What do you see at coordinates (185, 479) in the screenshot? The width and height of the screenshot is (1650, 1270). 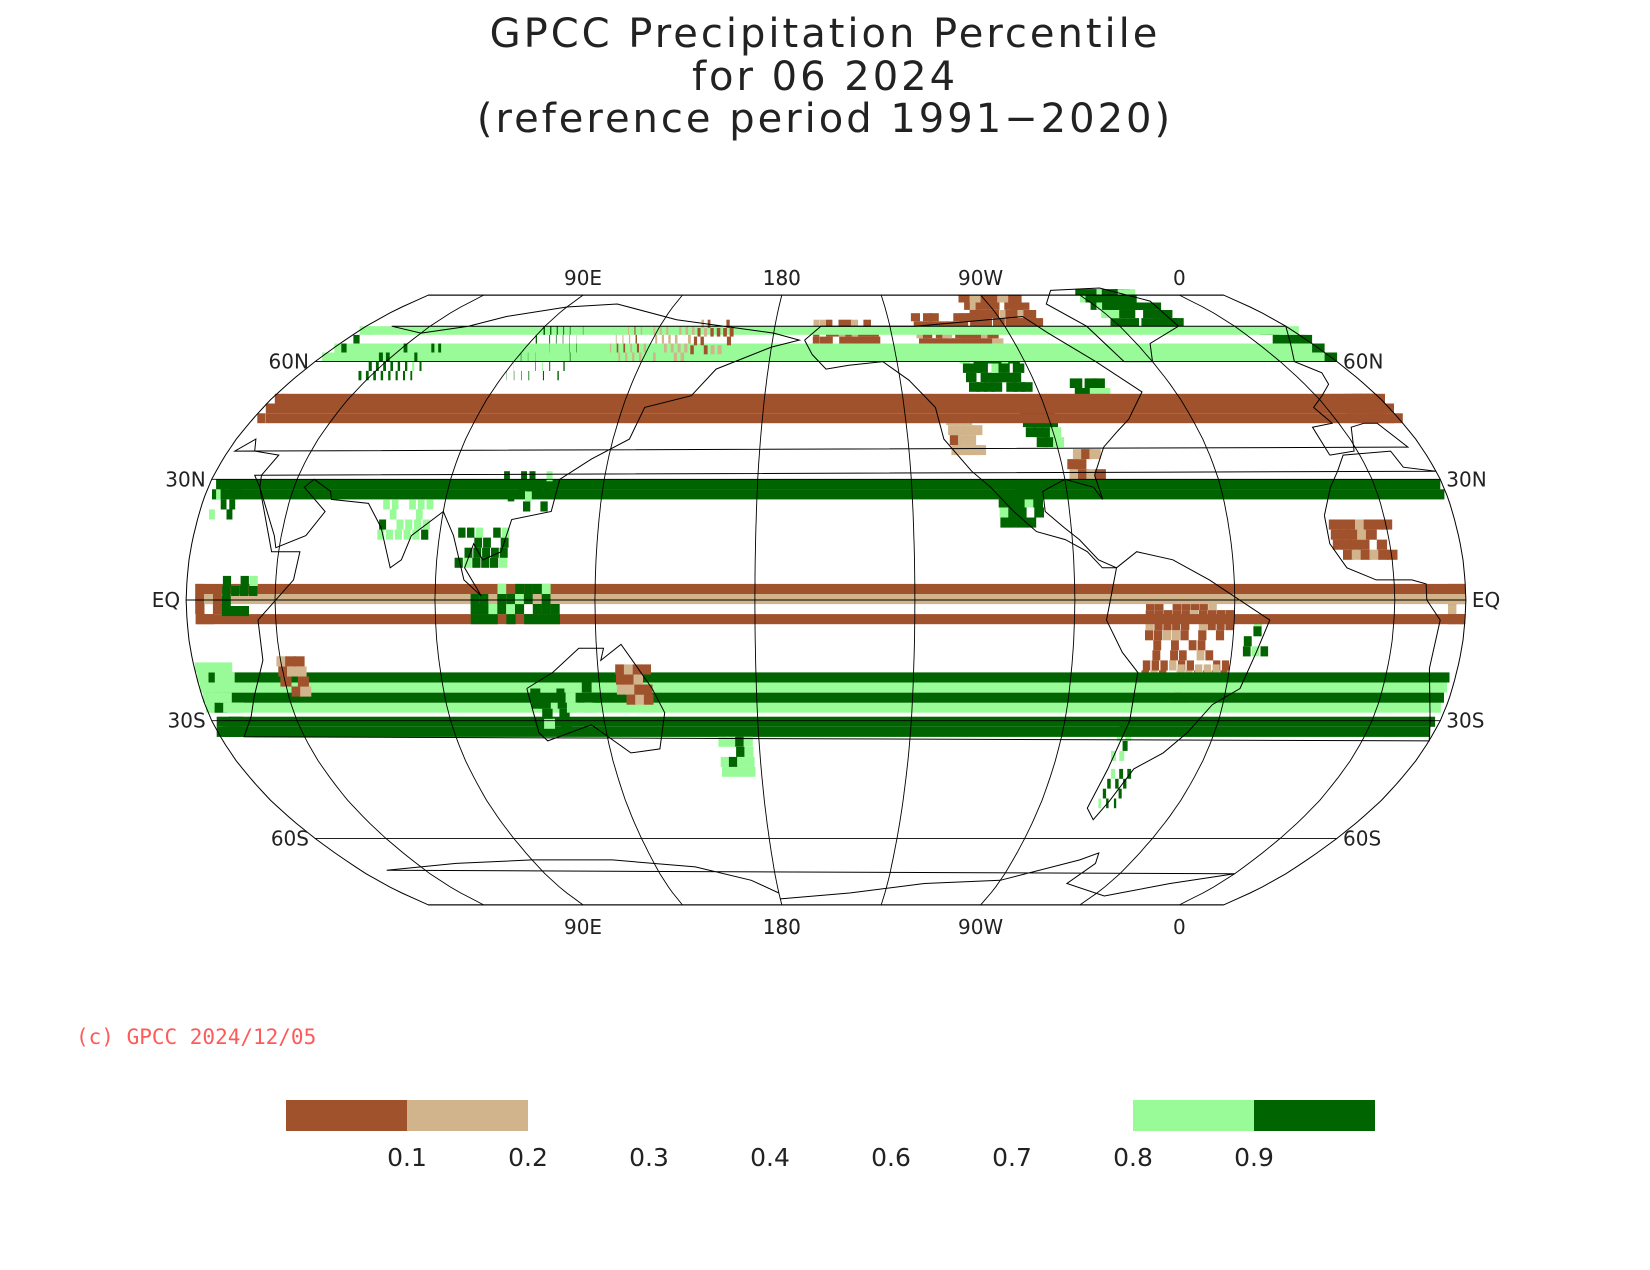 I see `left-lat-label: 30N` at bounding box center [185, 479].